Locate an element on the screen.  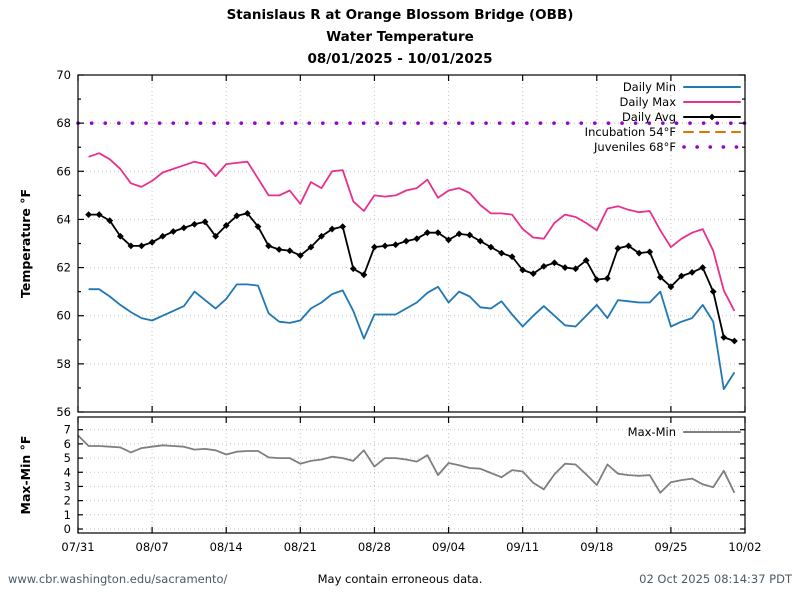
x-tick-label: 09/04 is located at coordinates (448, 547).